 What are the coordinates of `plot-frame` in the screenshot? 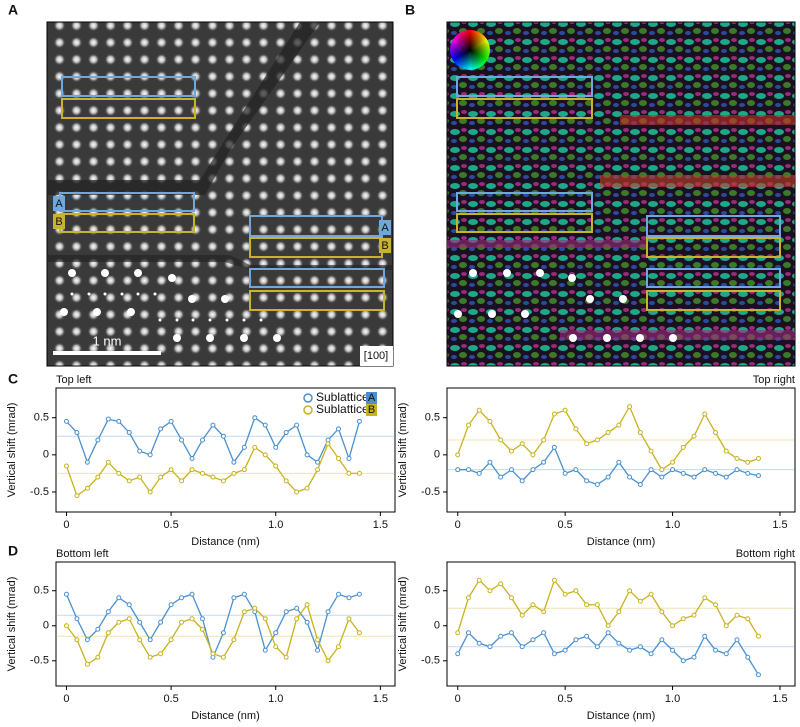 It's located at (621, 450).